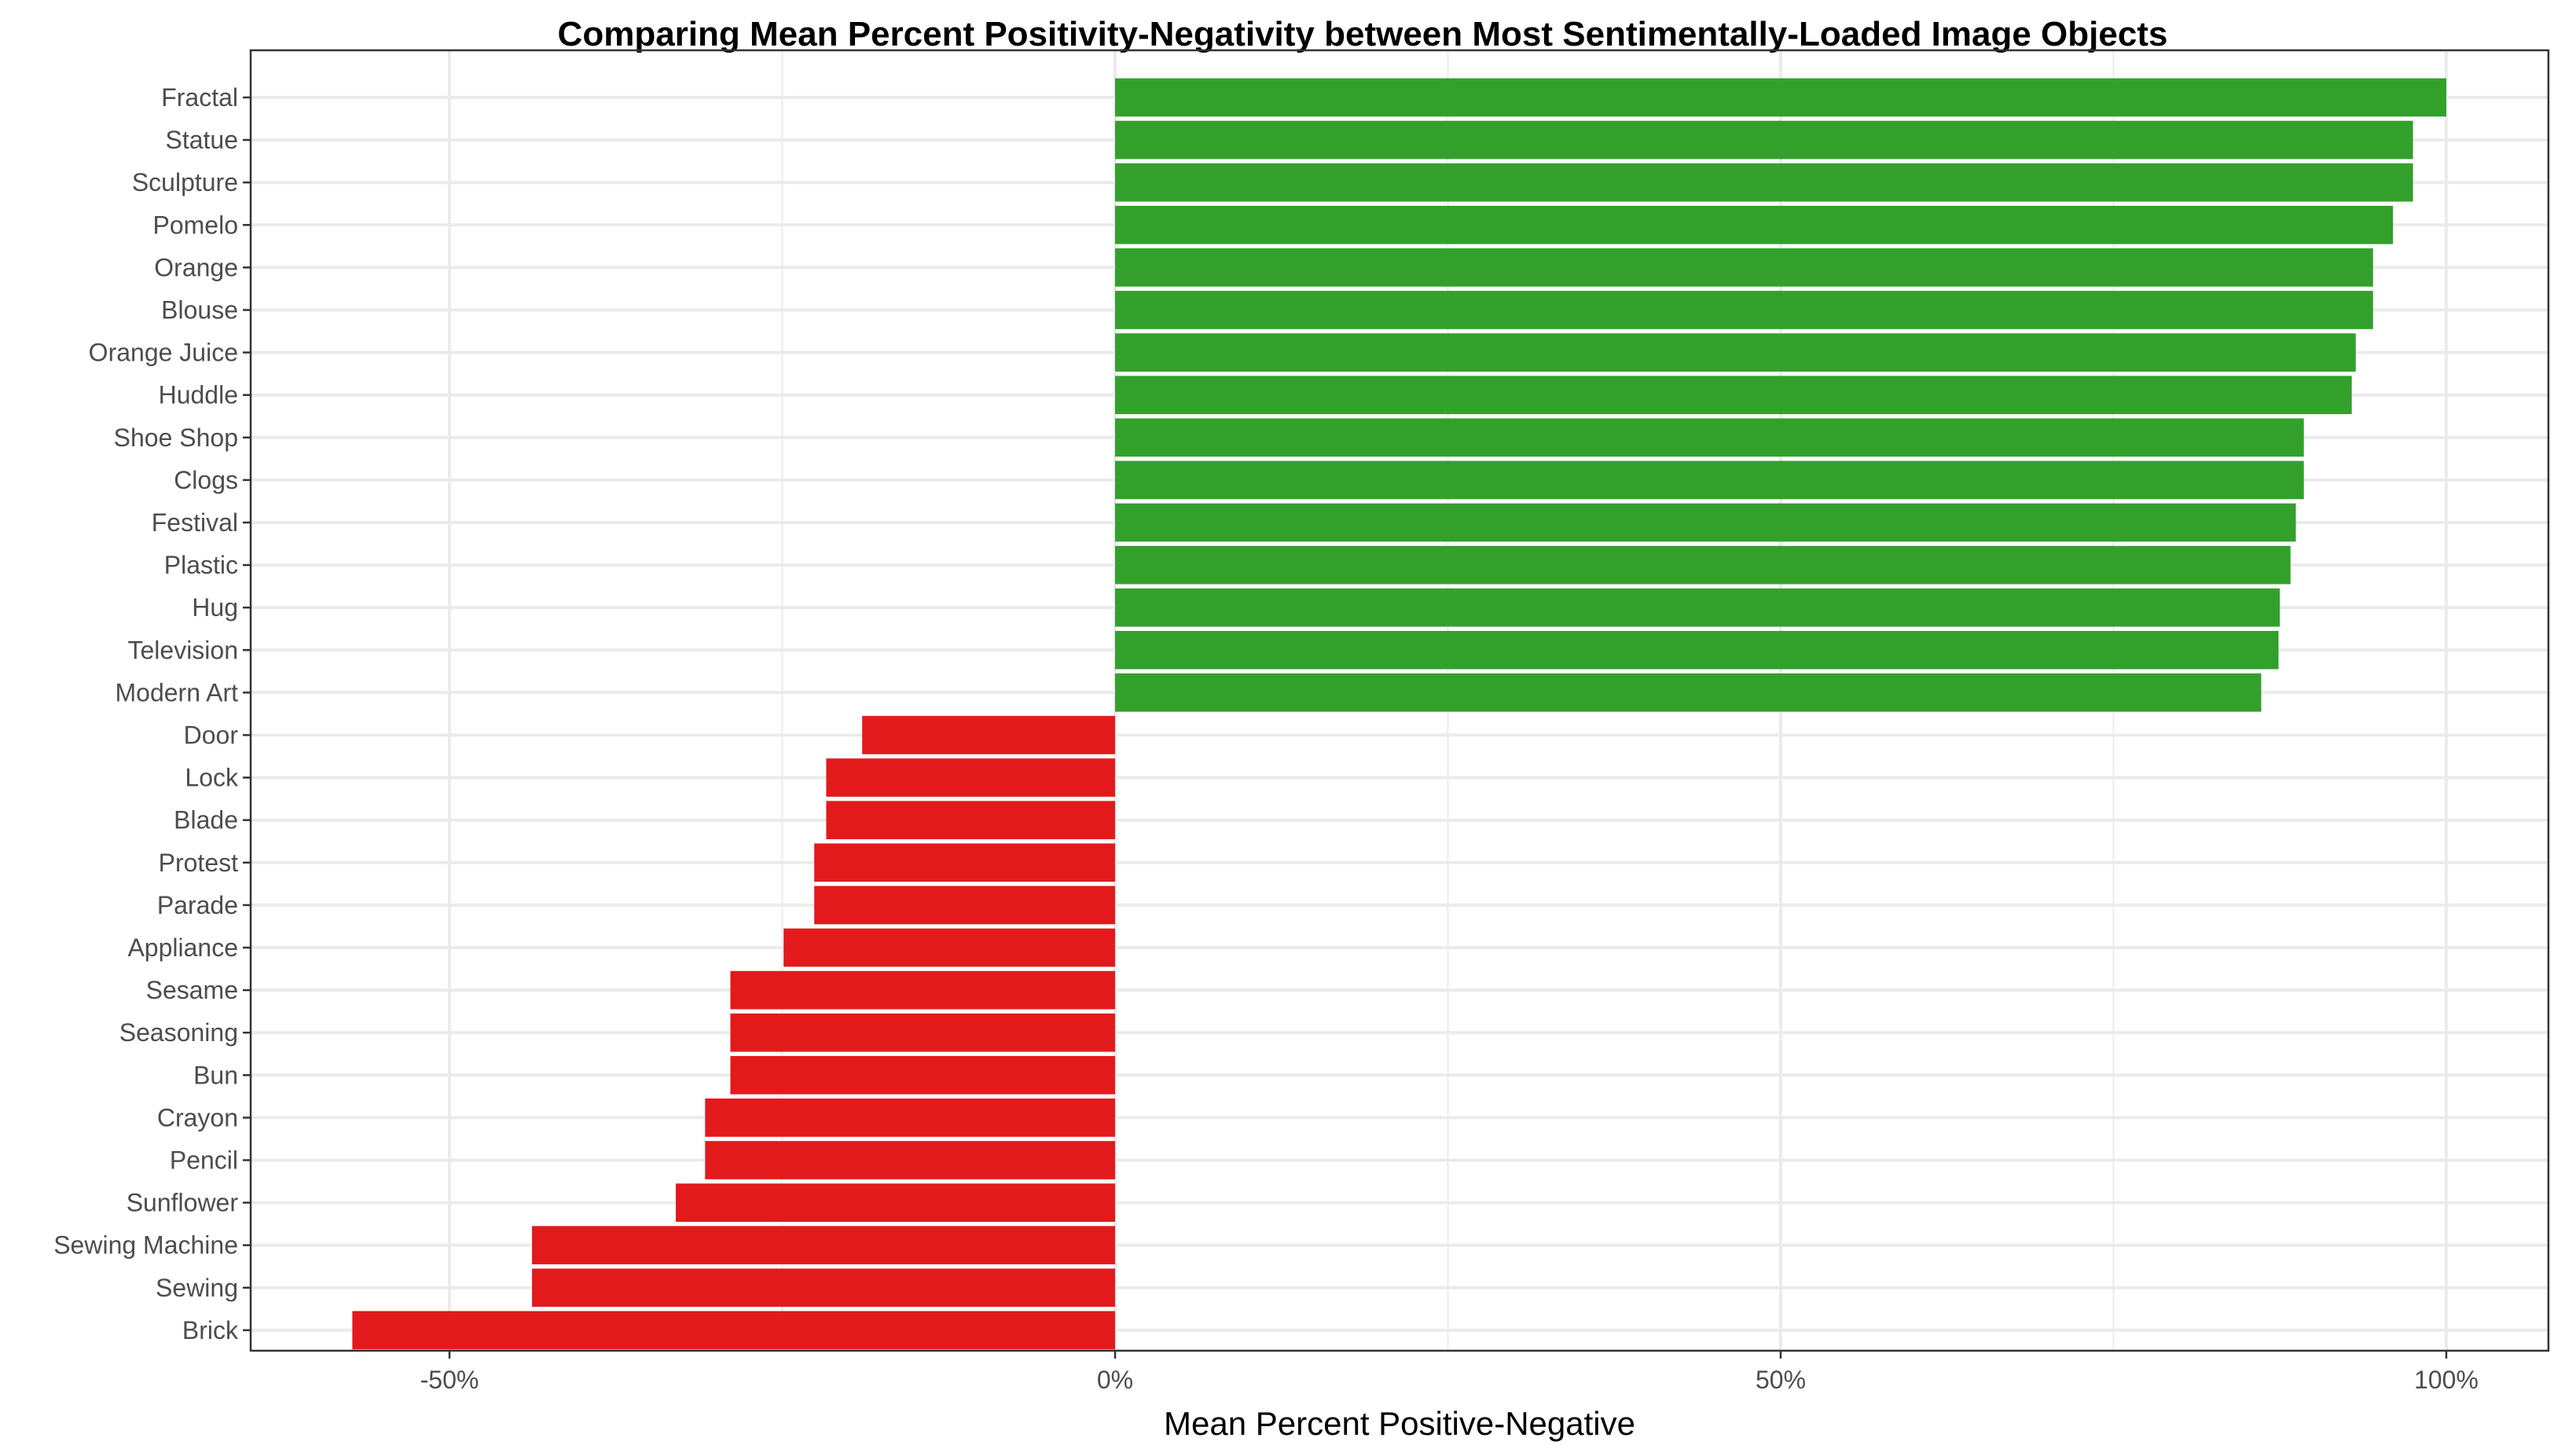 The width and height of the screenshot is (2561, 1456). Describe the element at coordinates (163, 353) in the screenshot. I see `y-tick-label: Orange Juice` at that location.